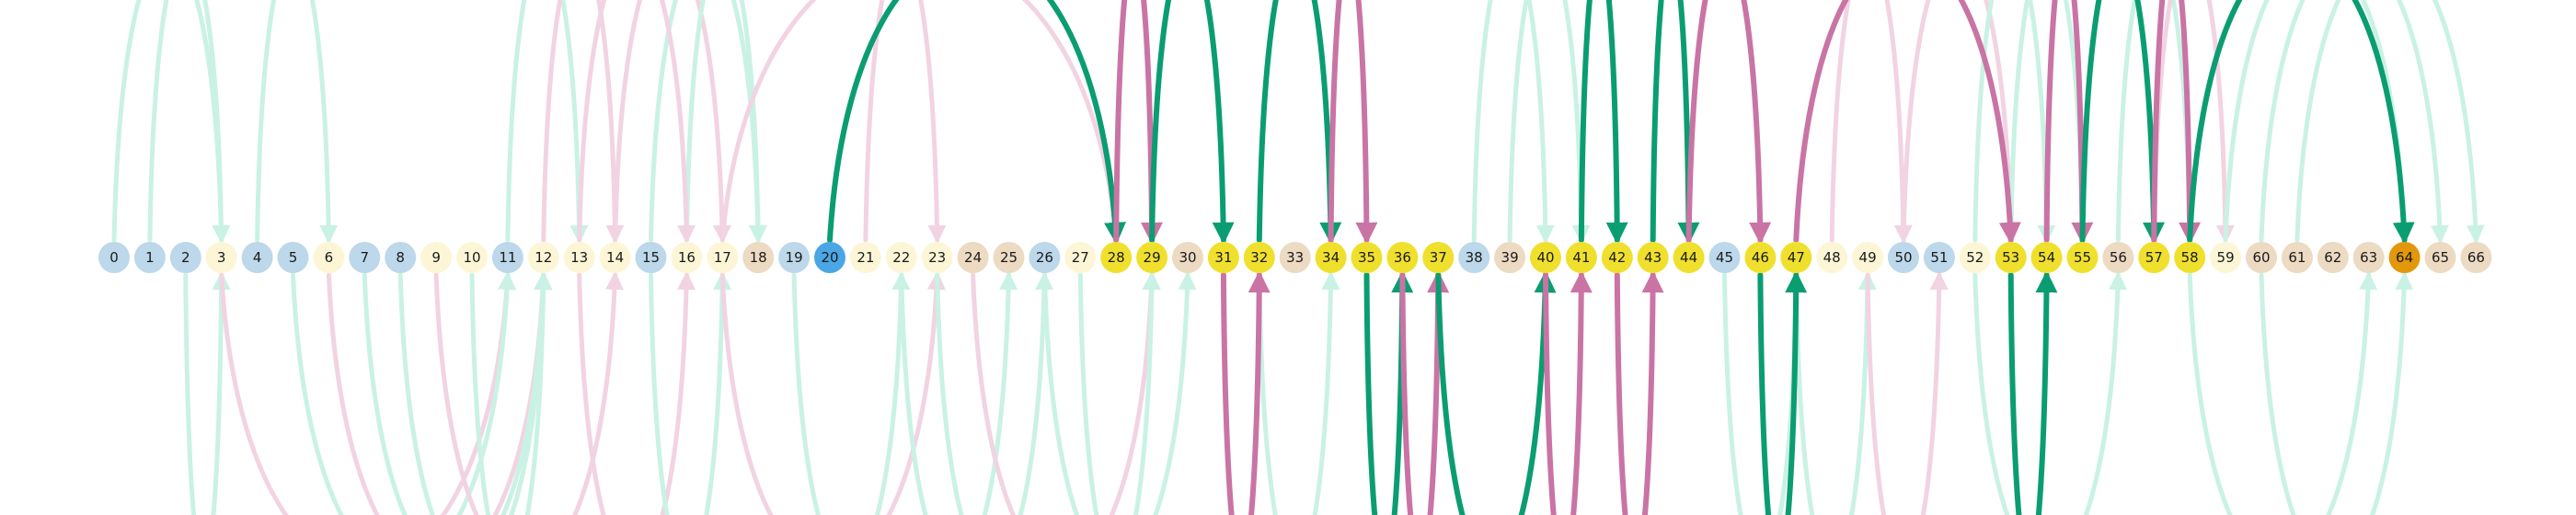 The width and height of the screenshot is (2576, 515). I want to click on node-label: 46, so click(1760, 257).